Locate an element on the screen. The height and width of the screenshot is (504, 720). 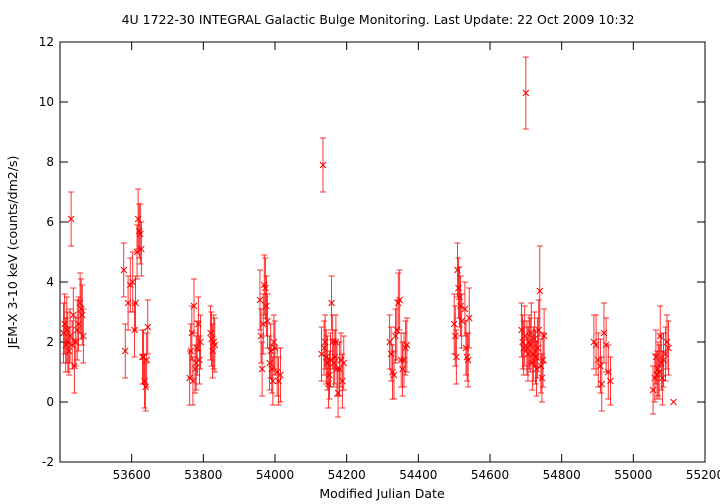
y-tick-label: 12 is located at coordinates (46, 42).